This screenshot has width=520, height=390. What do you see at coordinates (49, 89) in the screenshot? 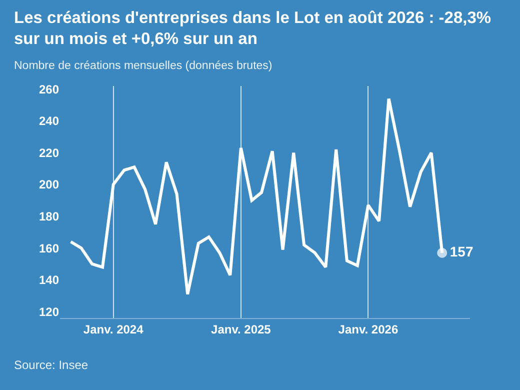
I see `y-tick-label: 260` at bounding box center [49, 89].